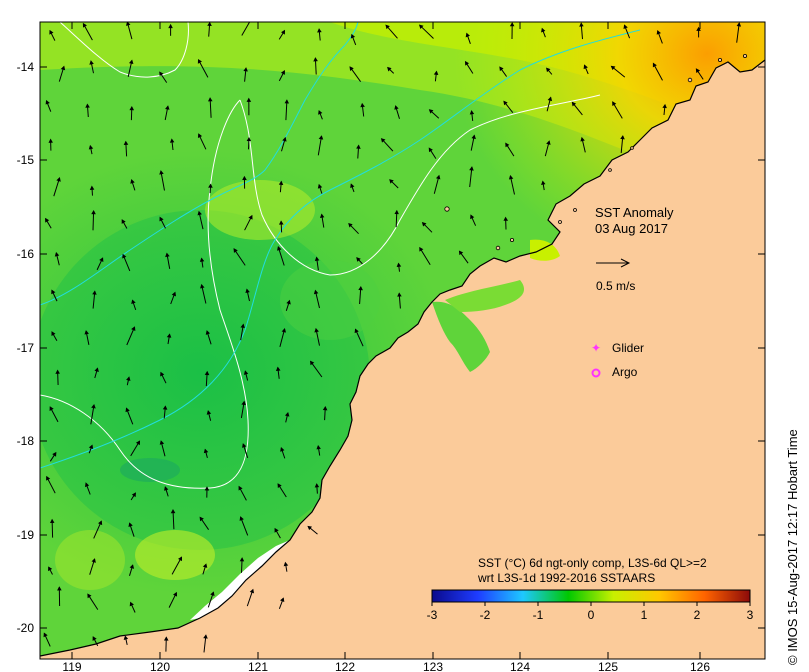 The height and width of the screenshot is (672, 809). What do you see at coordinates (625, 372) in the screenshot?
I see `argo-label: Argo` at bounding box center [625, 372].